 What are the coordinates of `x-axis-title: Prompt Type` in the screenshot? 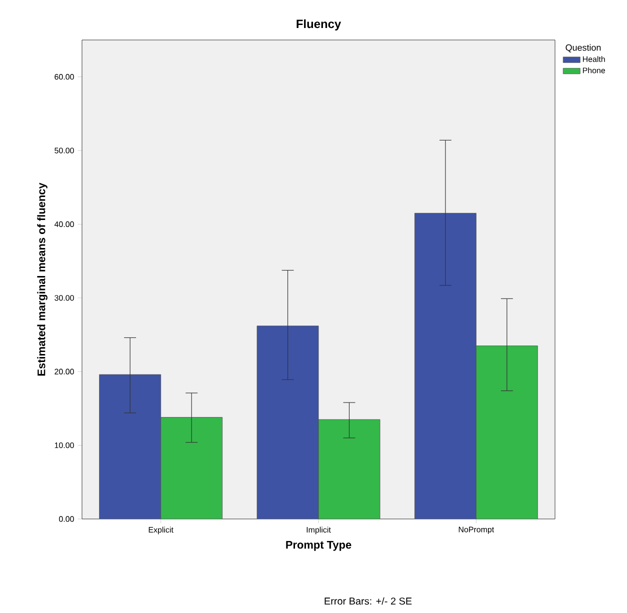 It's located at (319, 546).